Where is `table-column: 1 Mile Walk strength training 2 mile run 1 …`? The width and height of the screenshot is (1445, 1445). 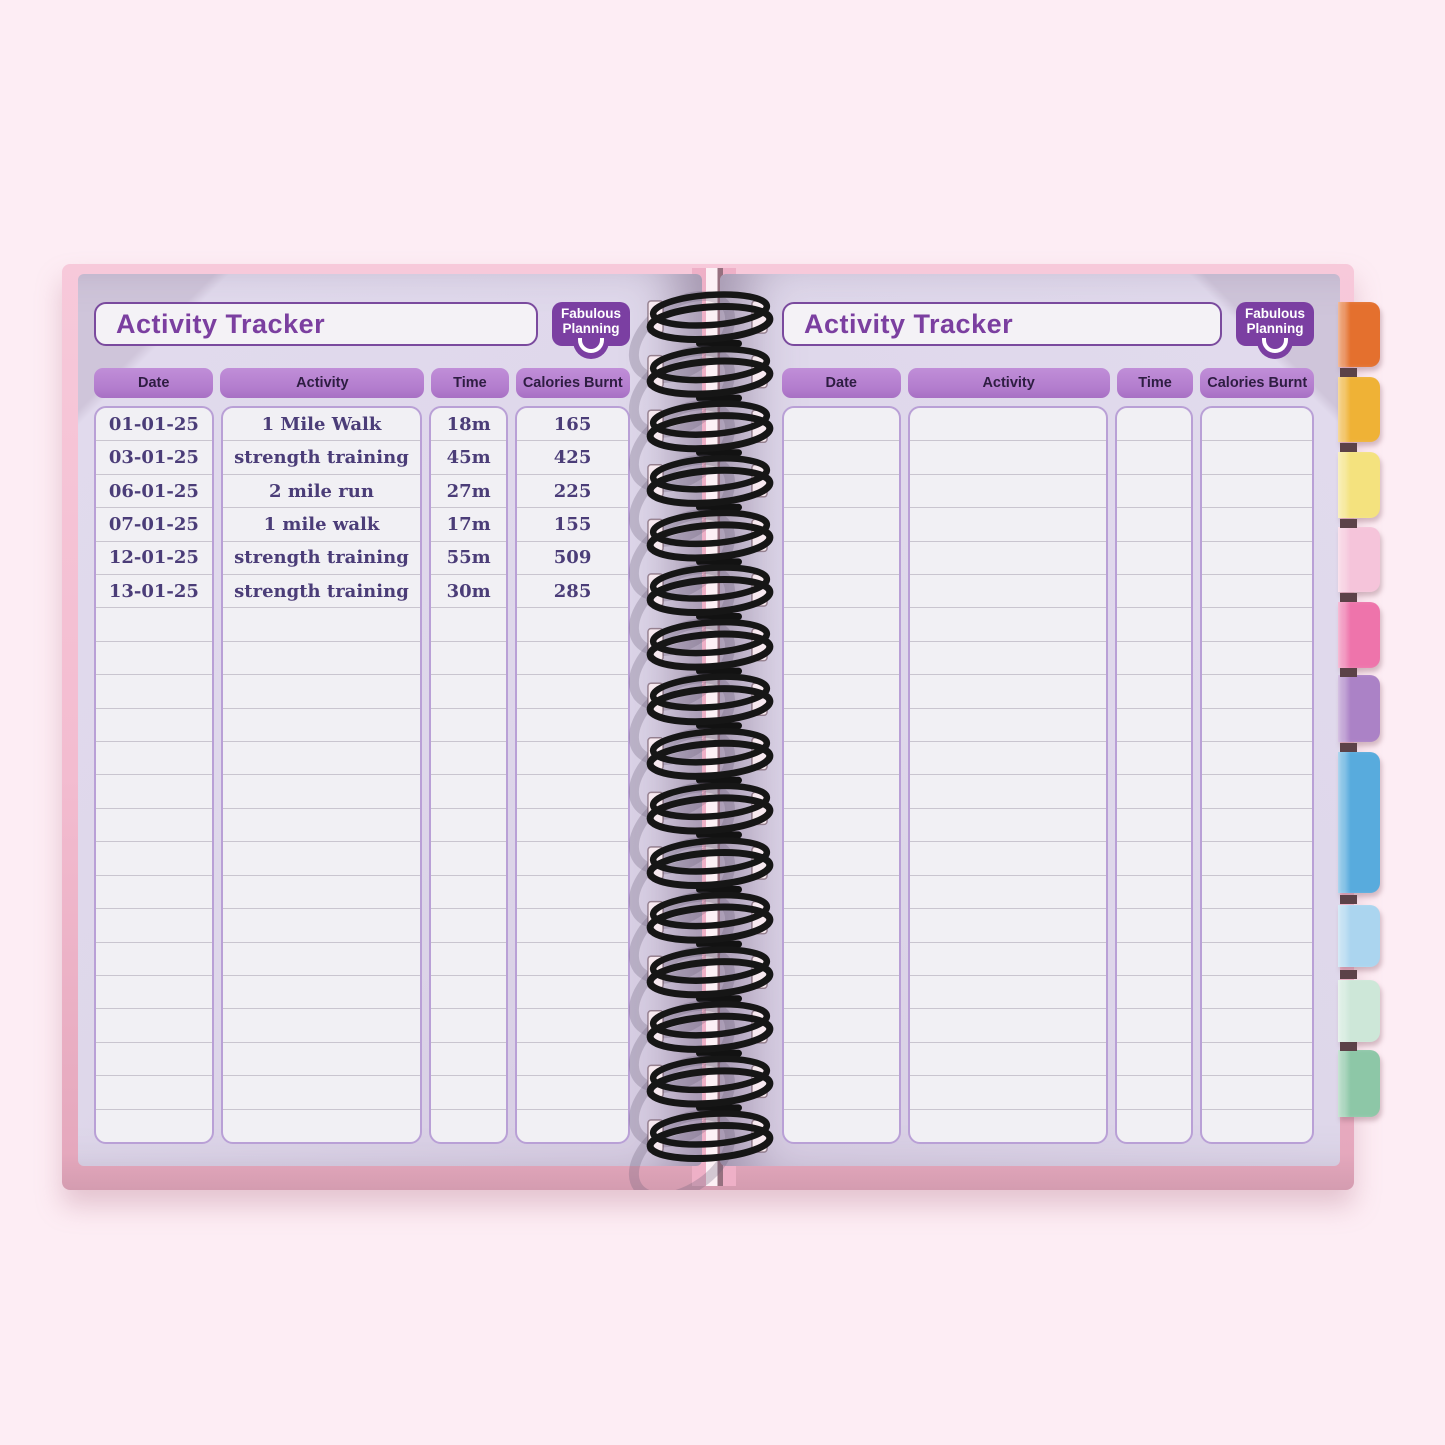 table-column: 1 Mile Walk strength training 2 mile run 1 … is located at coordinates (321, 775).